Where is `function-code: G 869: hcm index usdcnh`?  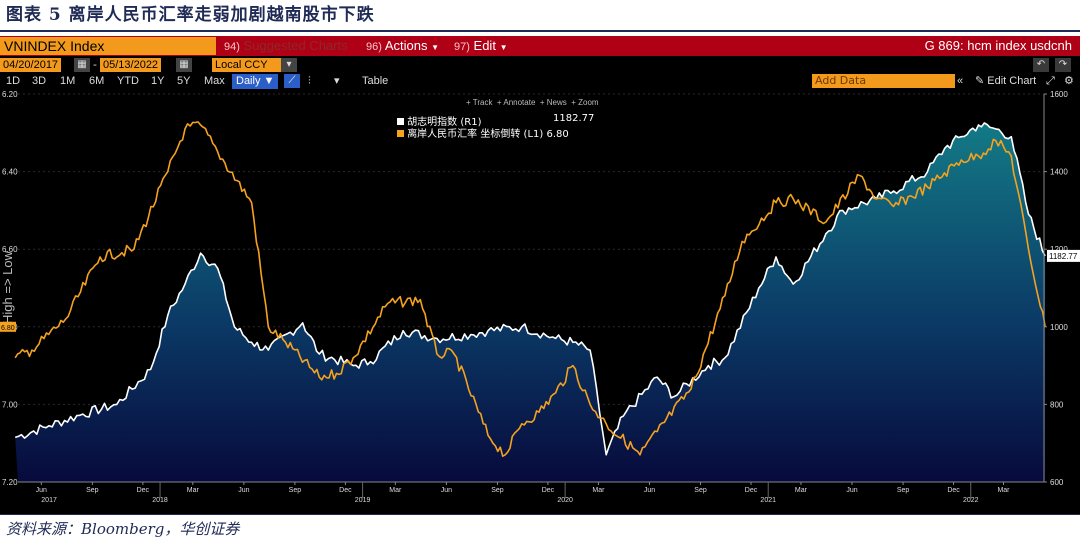 function-code: G 869: hcm index usdcnh is located at coordinates (998, 45).